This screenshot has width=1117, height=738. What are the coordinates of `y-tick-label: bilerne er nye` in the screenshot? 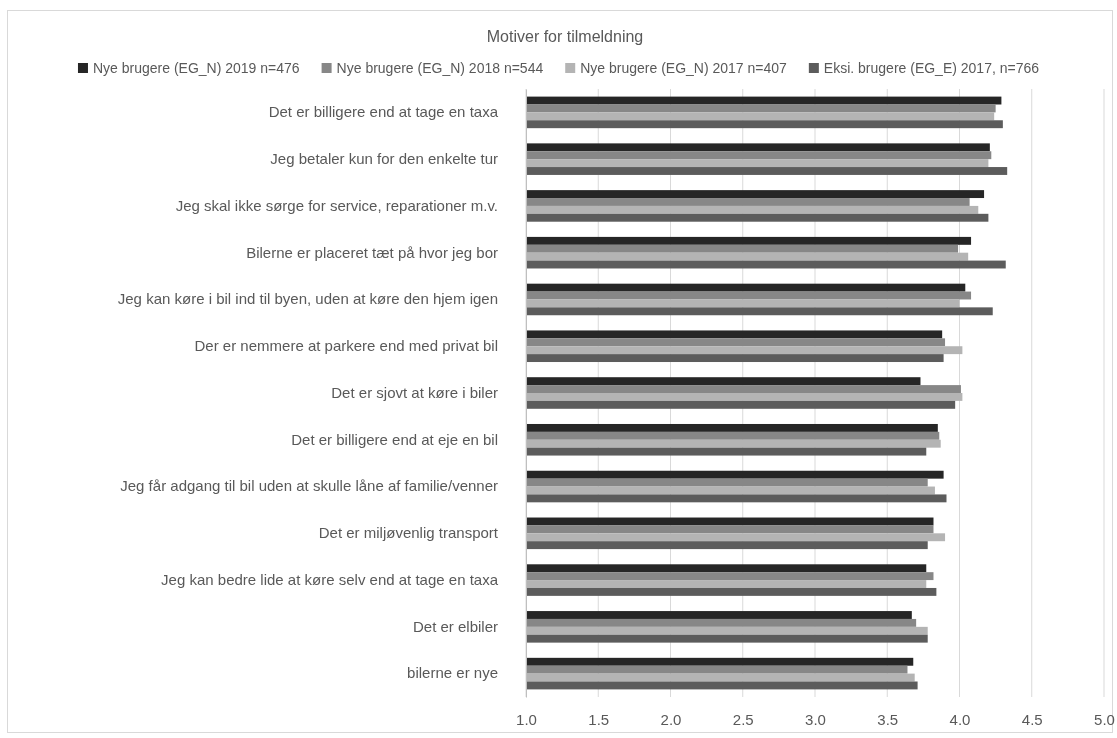 It's located at (452, 673).